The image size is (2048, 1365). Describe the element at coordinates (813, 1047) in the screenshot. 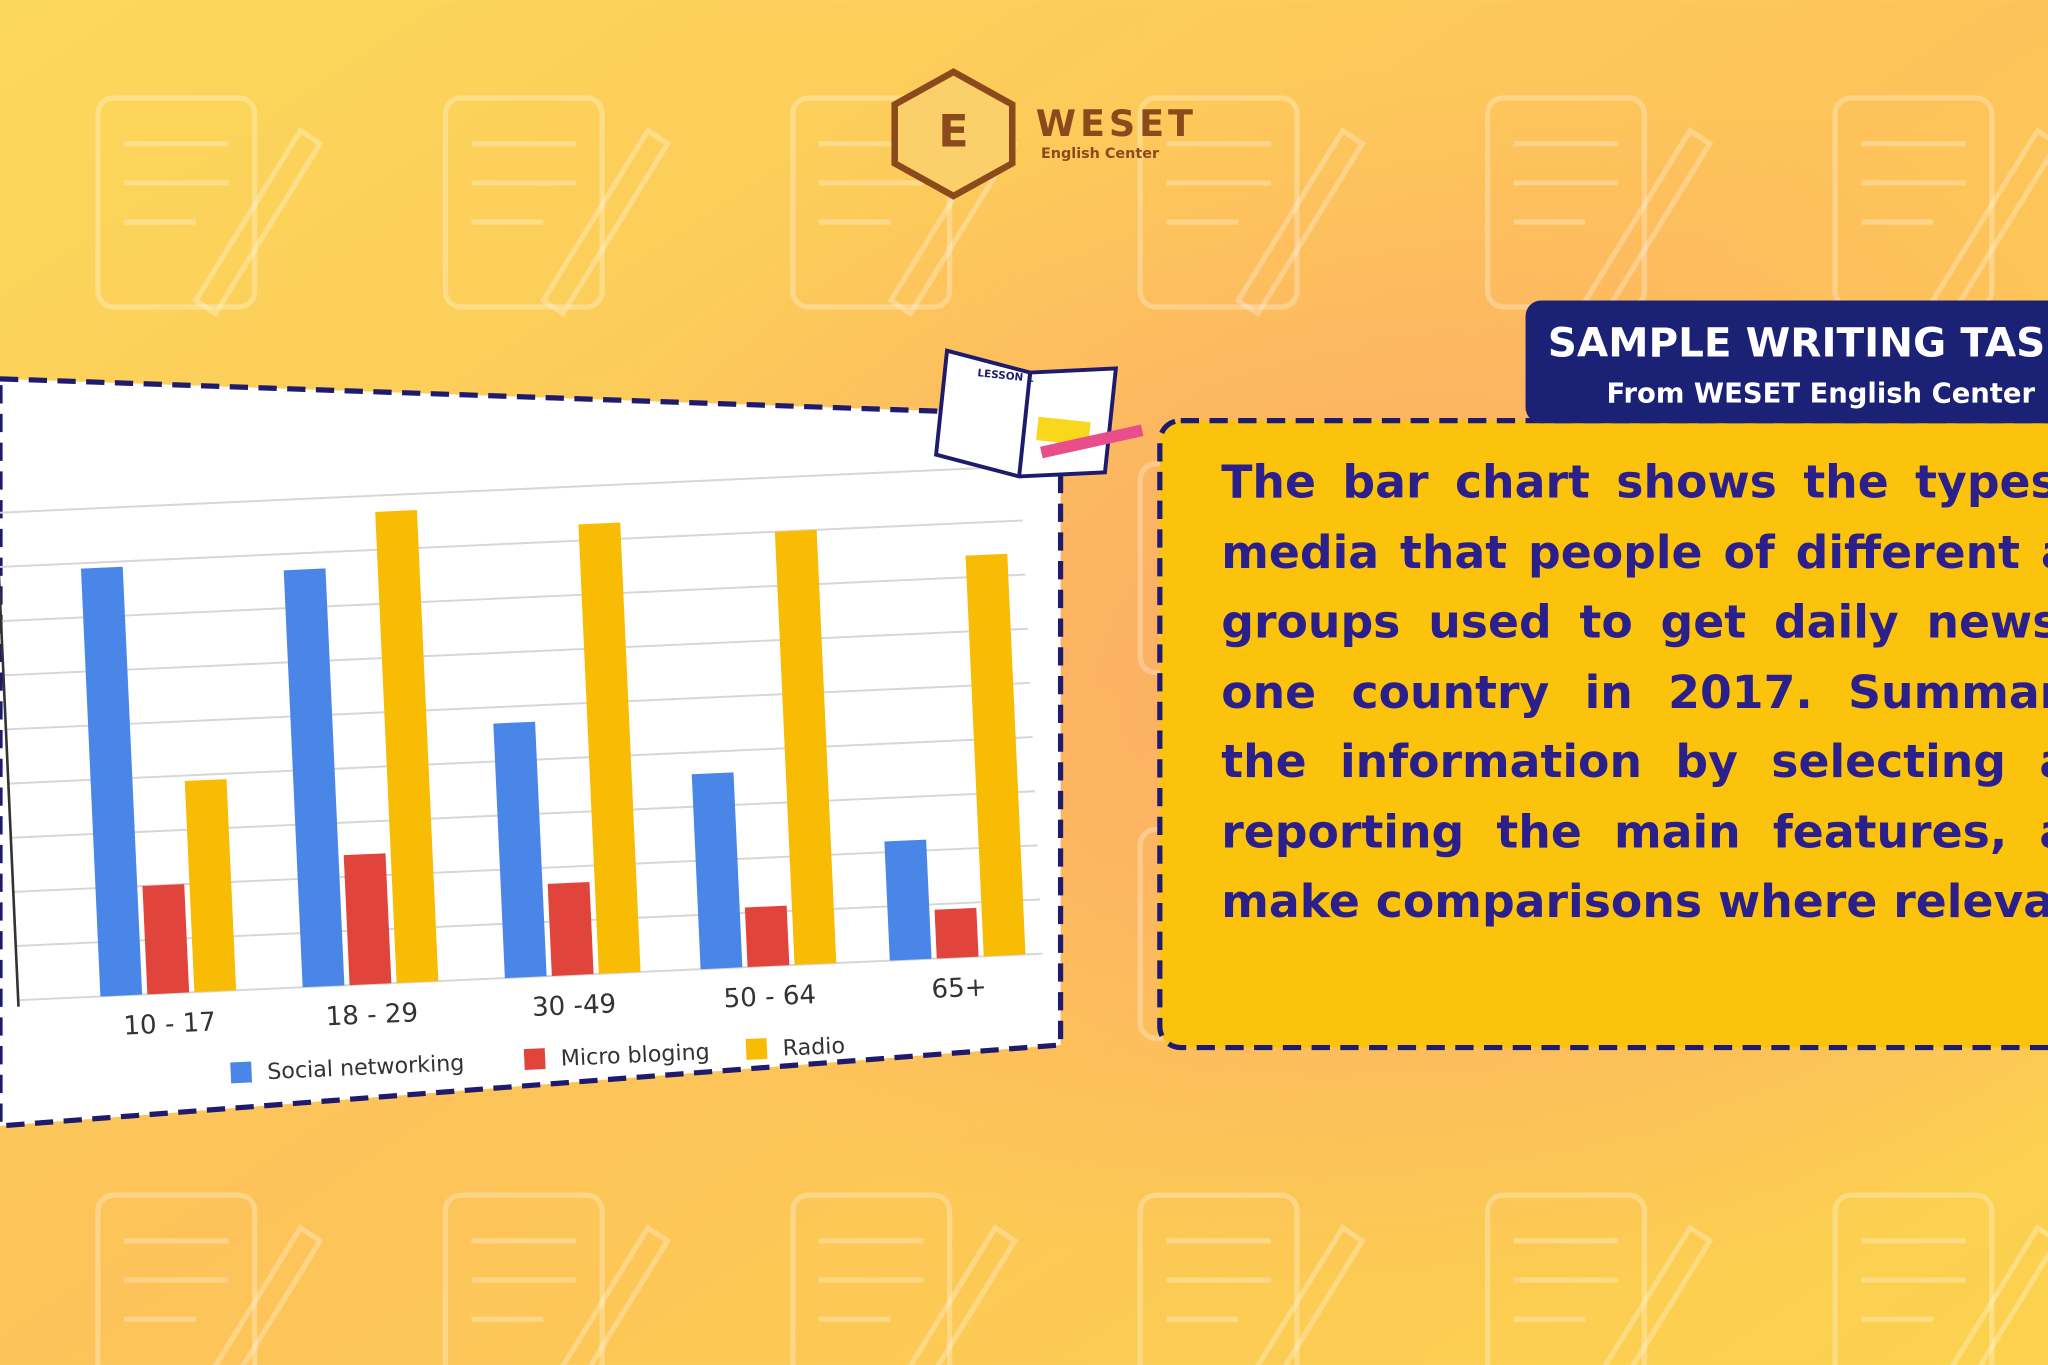

I see `legend-label: Radio` at that location.